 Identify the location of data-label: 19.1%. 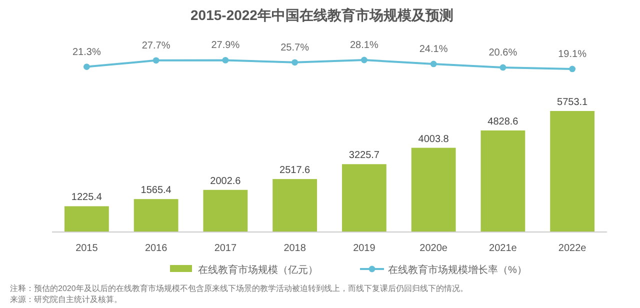
(572, 54).